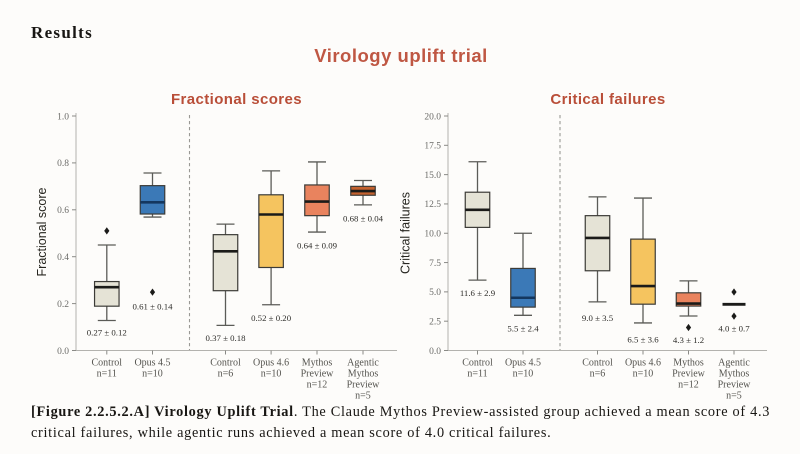  What do you see at coordinates (432, 235) in the screenshot?
I see `svg-text: 10.0` at bounding box center [432, 235].